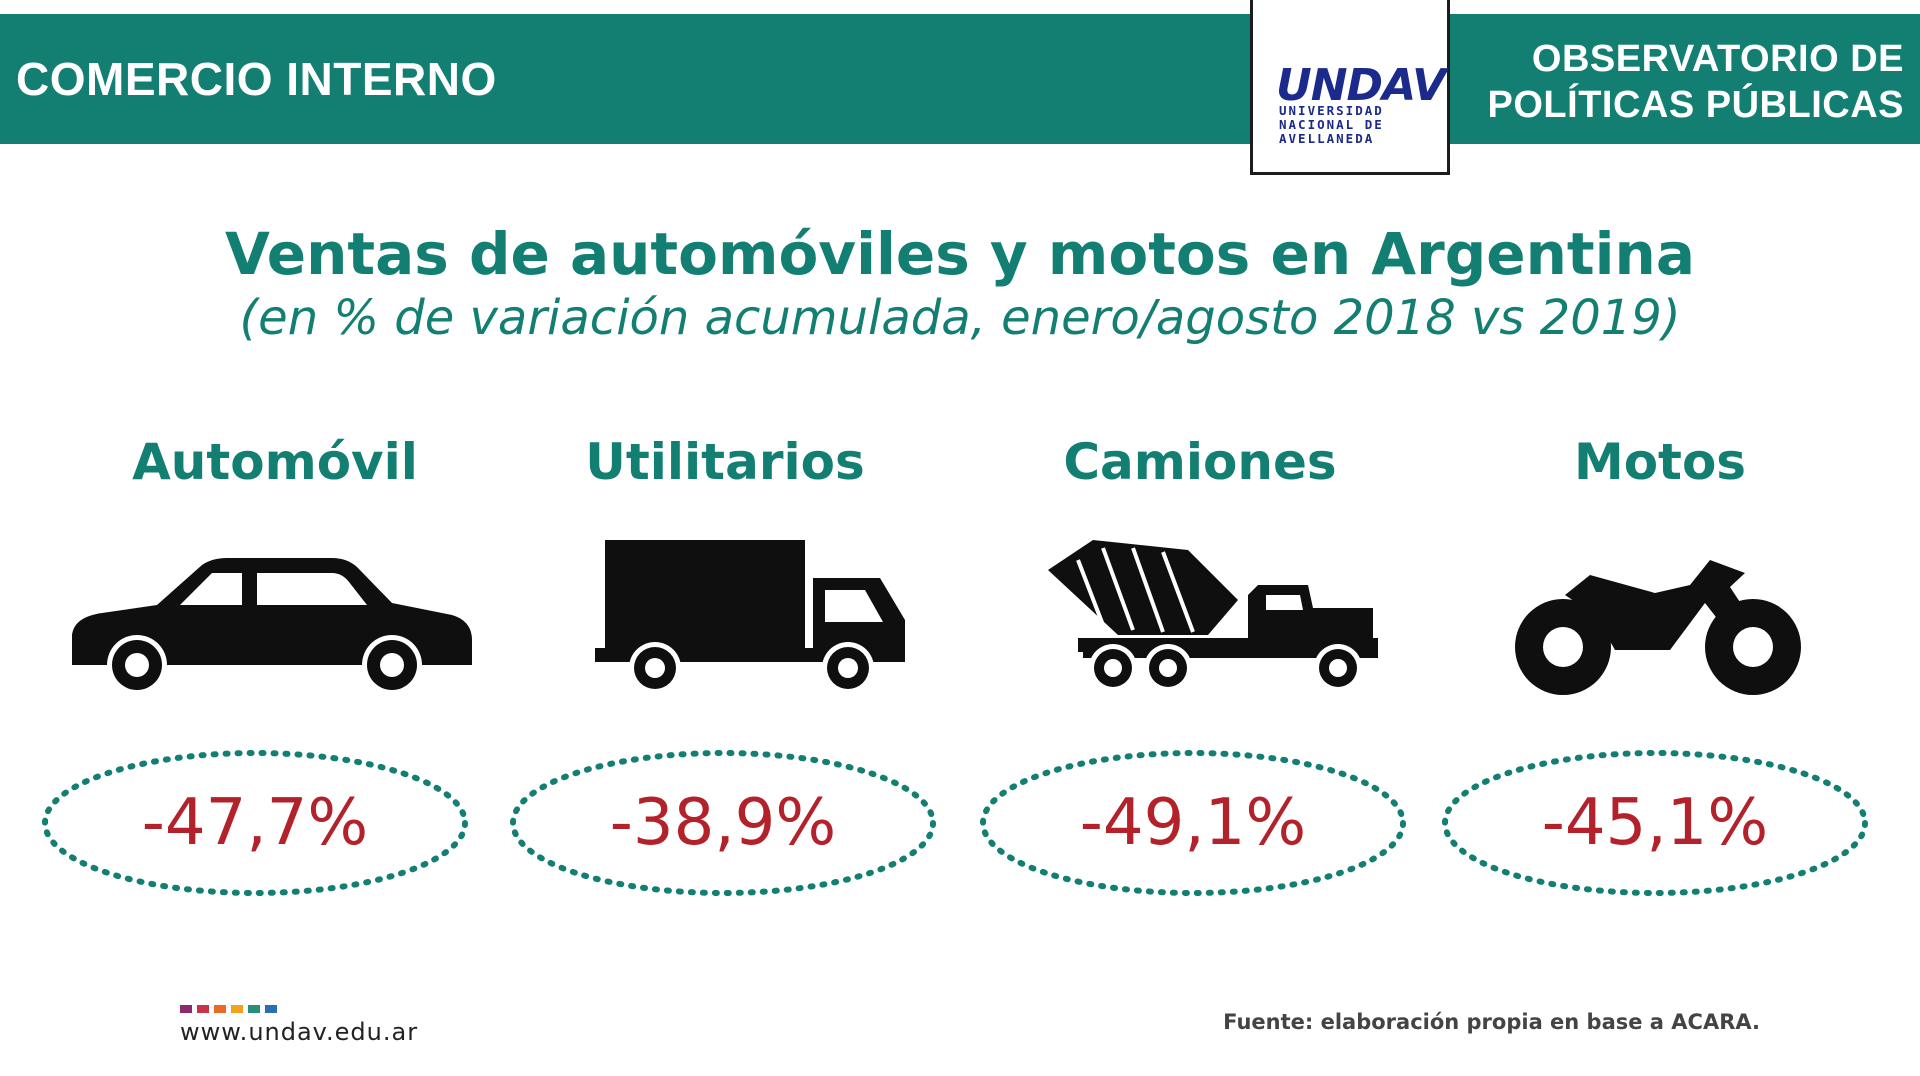  What do you see at coordinates (1696, 82) in the screenshot?
I see `observatorio-title: OBSERVATORIO DE POLÍTICAS PÚBLICAS` at bounding box center [1696, 82].